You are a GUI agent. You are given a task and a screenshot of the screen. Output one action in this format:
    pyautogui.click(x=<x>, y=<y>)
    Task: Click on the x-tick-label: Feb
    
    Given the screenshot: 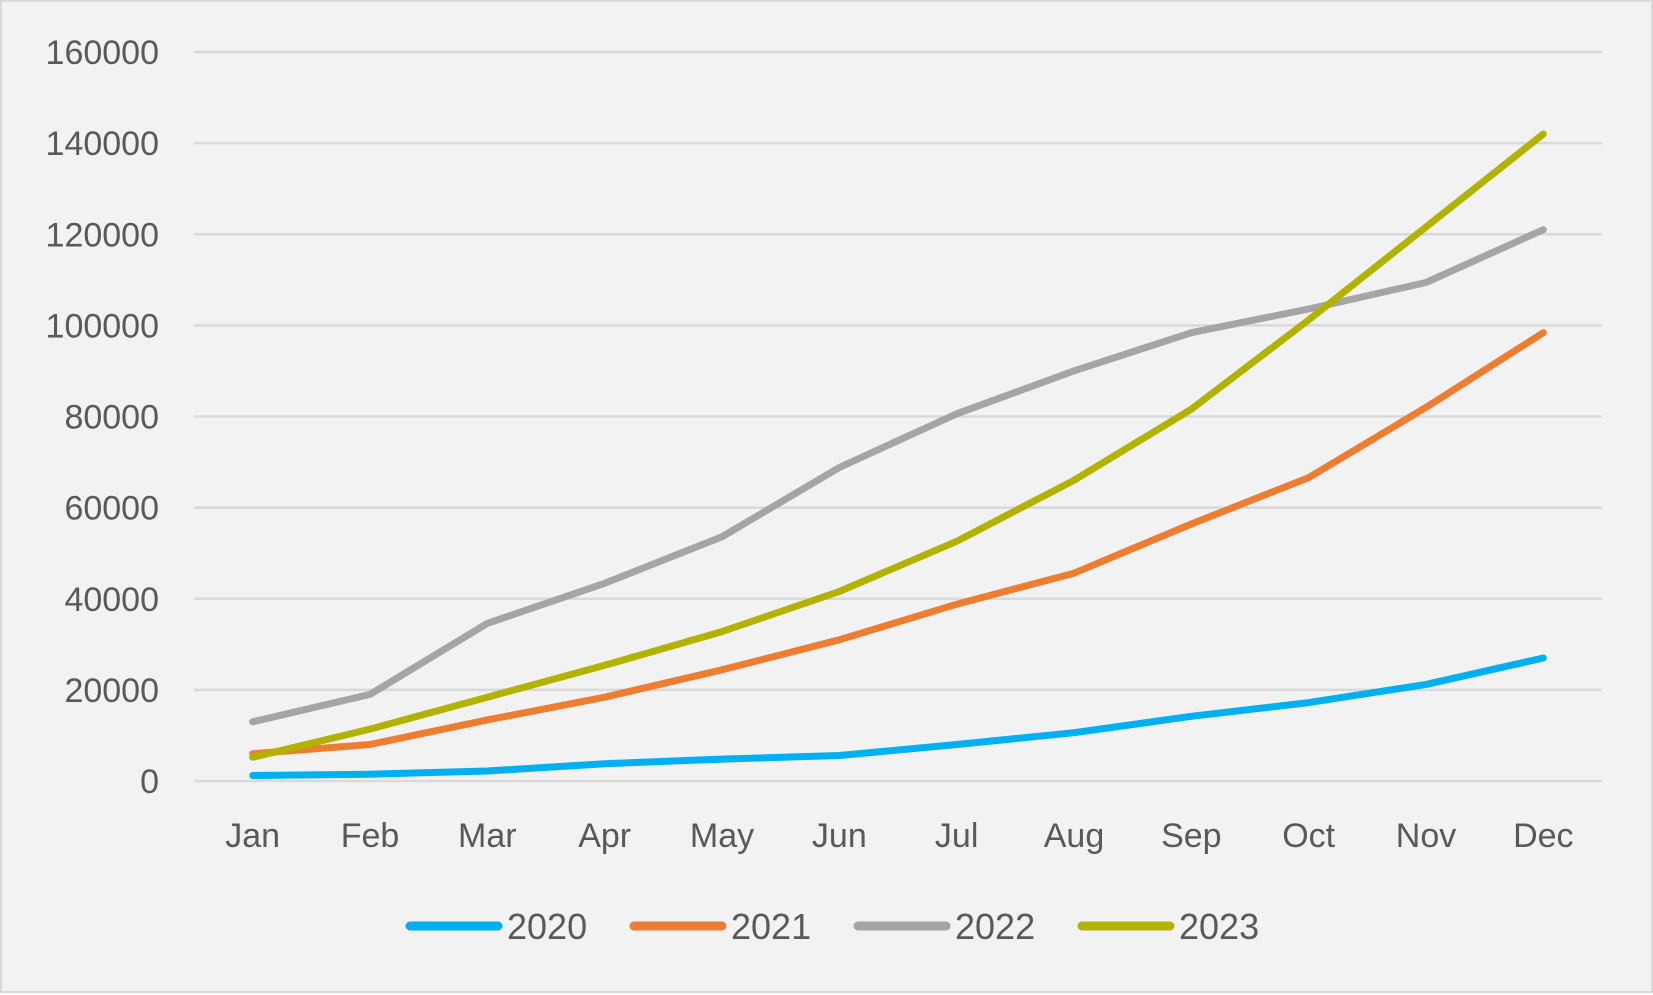 What is the action you would take?
    pyautogui.click(x=370, y=836)
    